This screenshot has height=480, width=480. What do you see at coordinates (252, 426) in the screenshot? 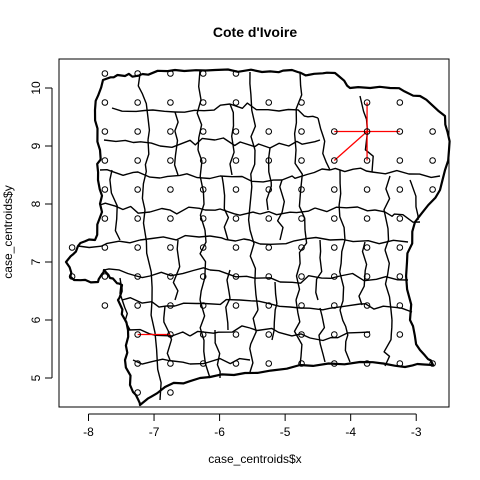
I see `x-axis: -8 -7 -6 -5 -4 -3` at bounding box center [252, 426].